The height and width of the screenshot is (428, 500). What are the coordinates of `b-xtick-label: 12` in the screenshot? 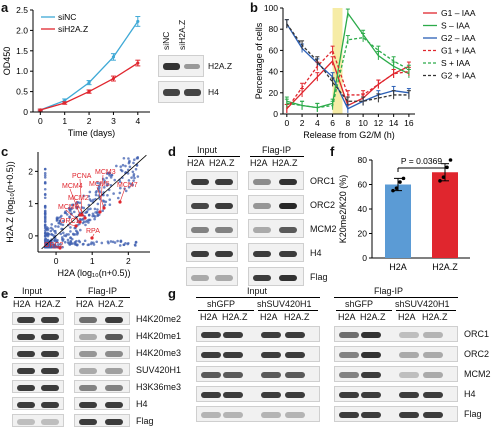 It's located at (379, 123).